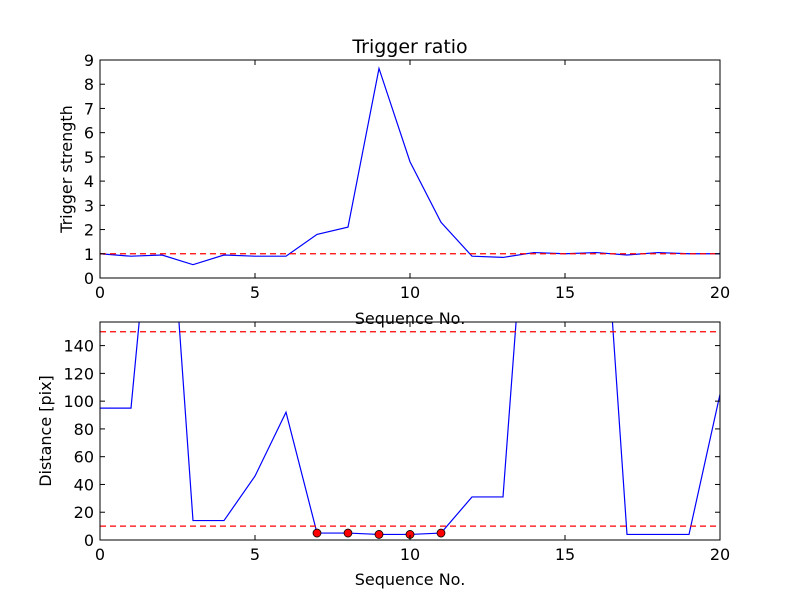 The height and width of the screenshot is (600, 800). Describe the element at coordinates (78, 401) in the screenshot. I see `bottom-y-tick-label: 100` at that location.